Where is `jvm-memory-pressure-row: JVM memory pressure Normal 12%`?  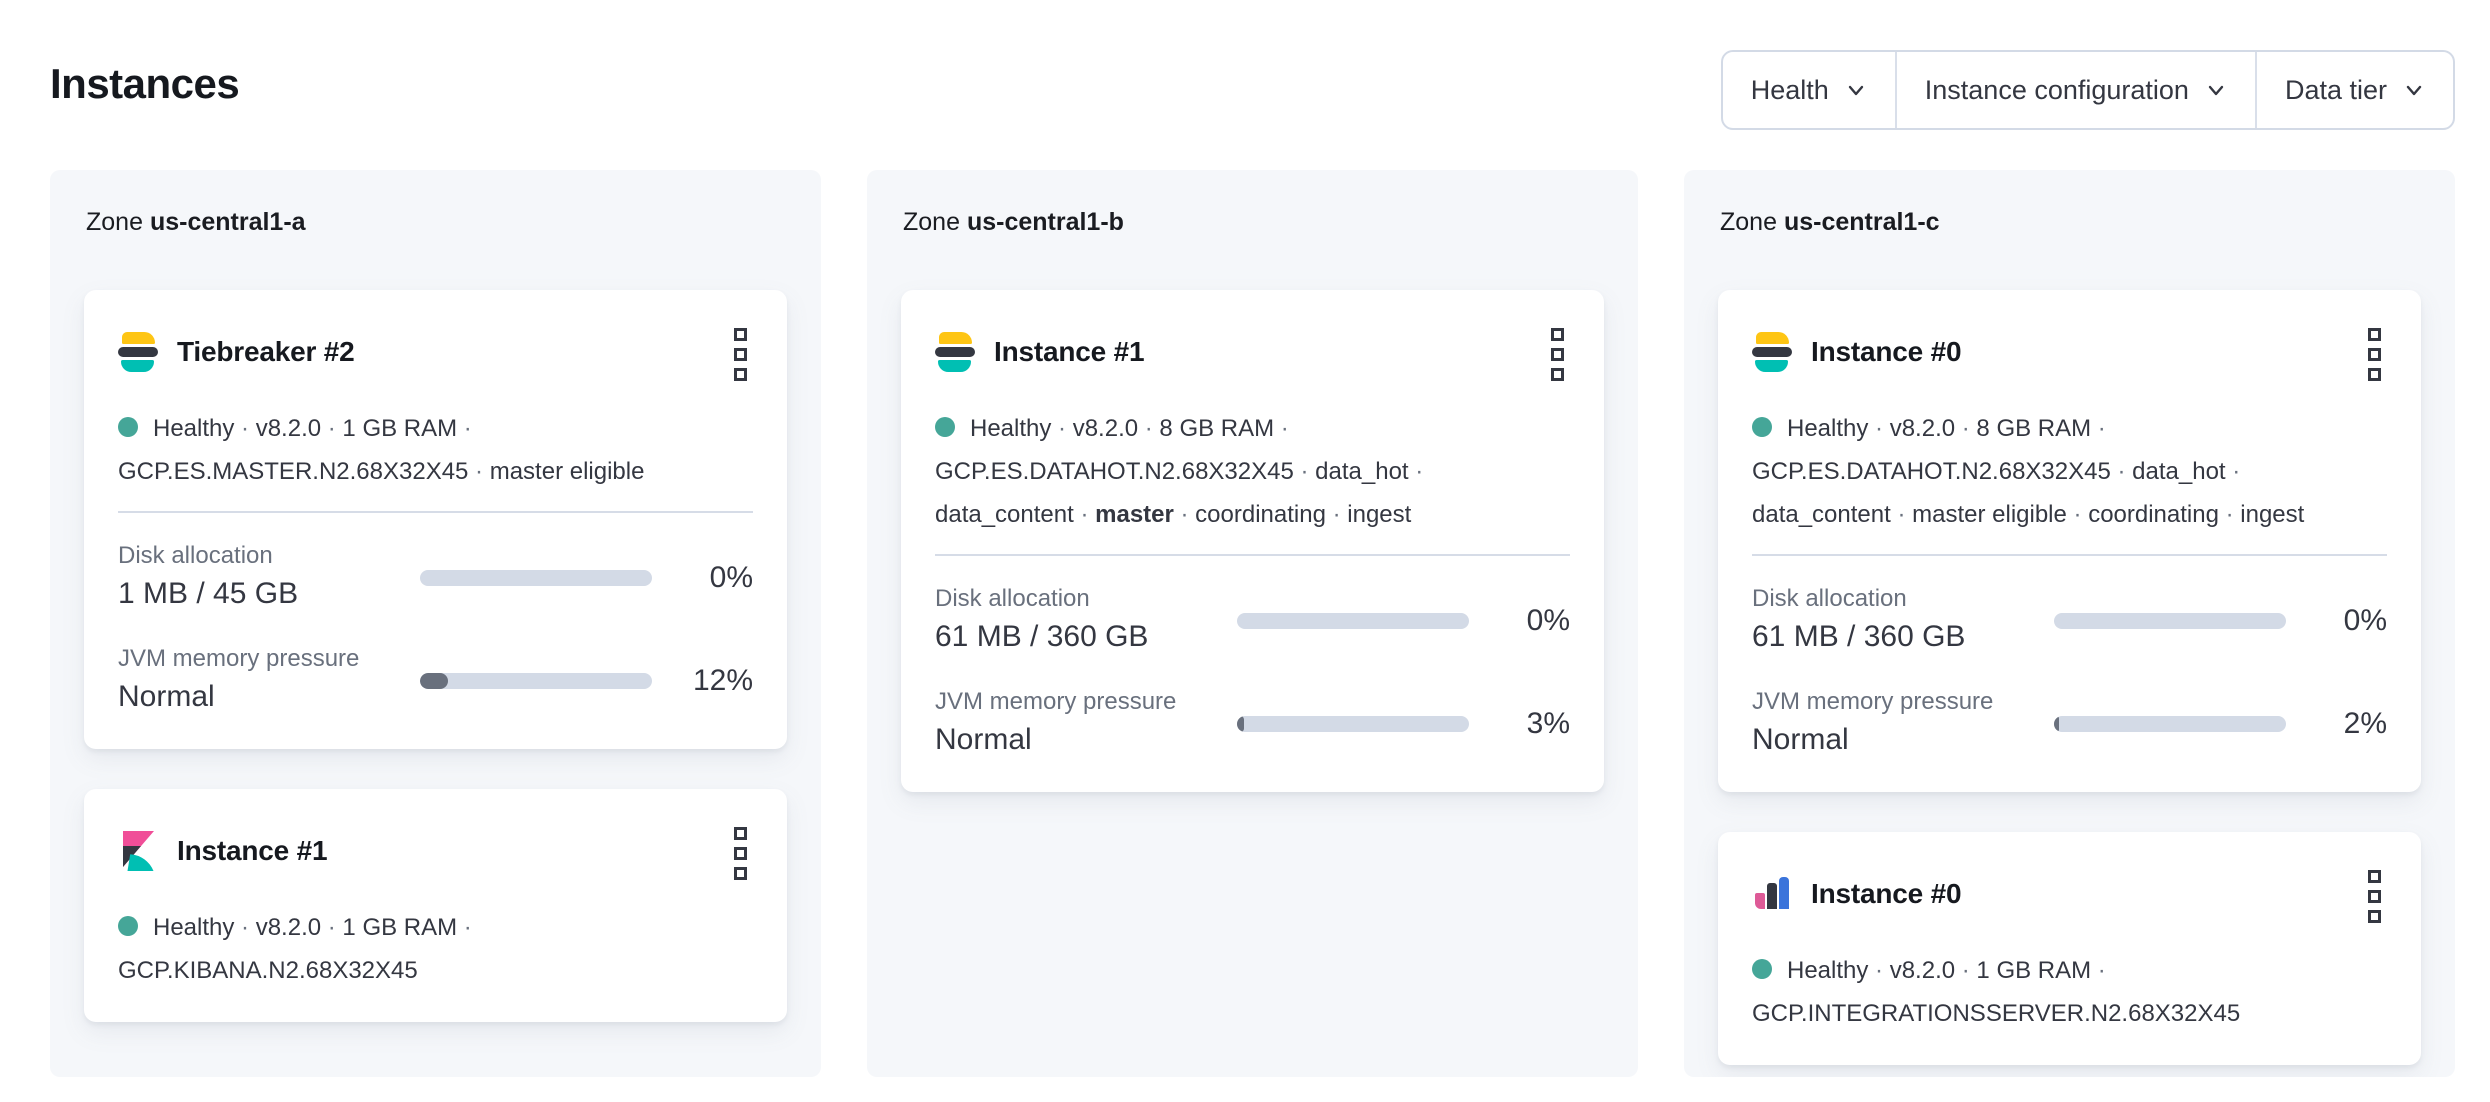 jvm-memory-pressure-row: JVM memory pressure Normal 12% is located at coordinates (435, 680).